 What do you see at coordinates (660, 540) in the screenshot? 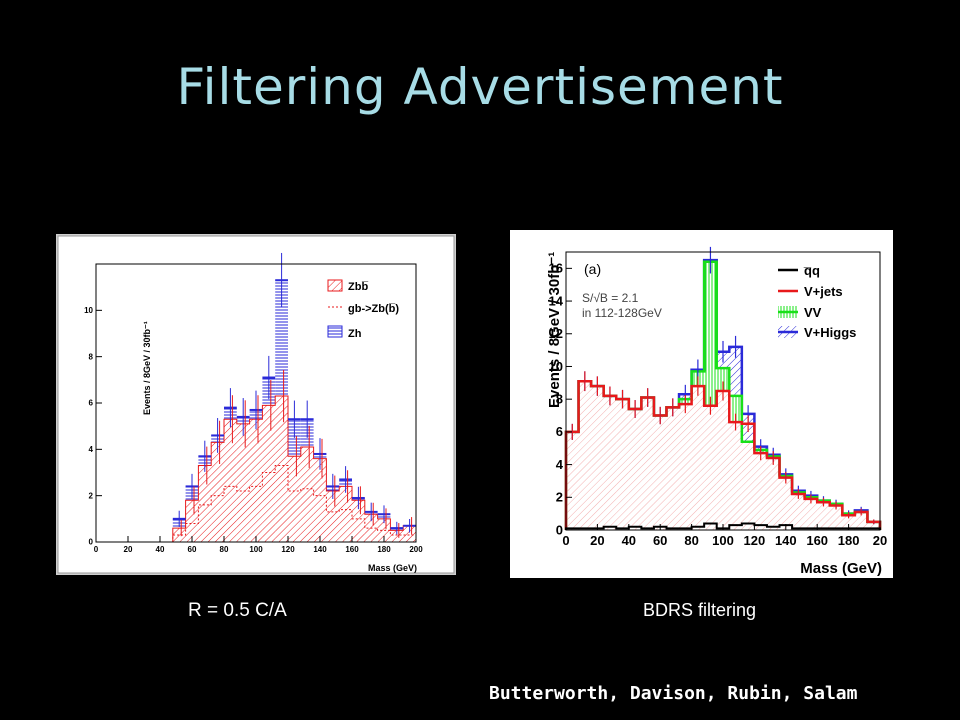
I see `right-xtick-label: 60` at bounding box center [660, 540].